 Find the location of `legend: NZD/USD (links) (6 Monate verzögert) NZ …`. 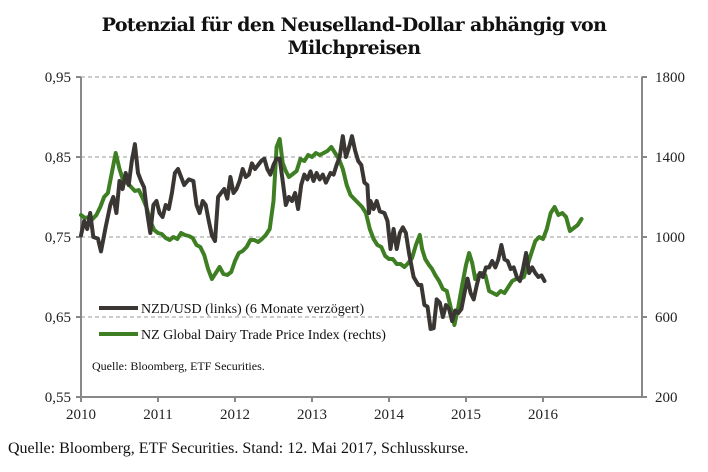

legend: NZD/USD (links) (6 Monate verzögert) NZ … is located at coordinates (242, 322).